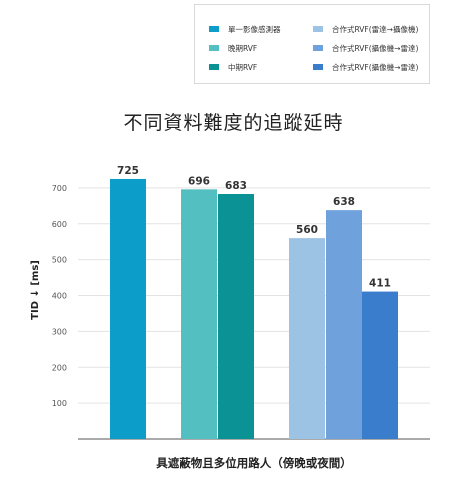 This screenshot has width=467, height=479. What do you see at coordinates (59, 260) in the screenshot?
I see `y-tick-label: 500` at bounding box center [59, 260].